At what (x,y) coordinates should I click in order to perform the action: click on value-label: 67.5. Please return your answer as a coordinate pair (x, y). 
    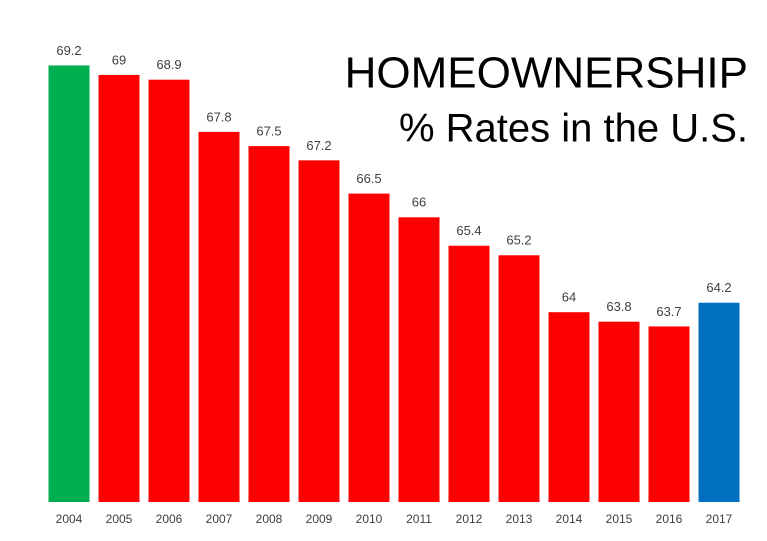
    Looking at the image, I should click on (268, 131).